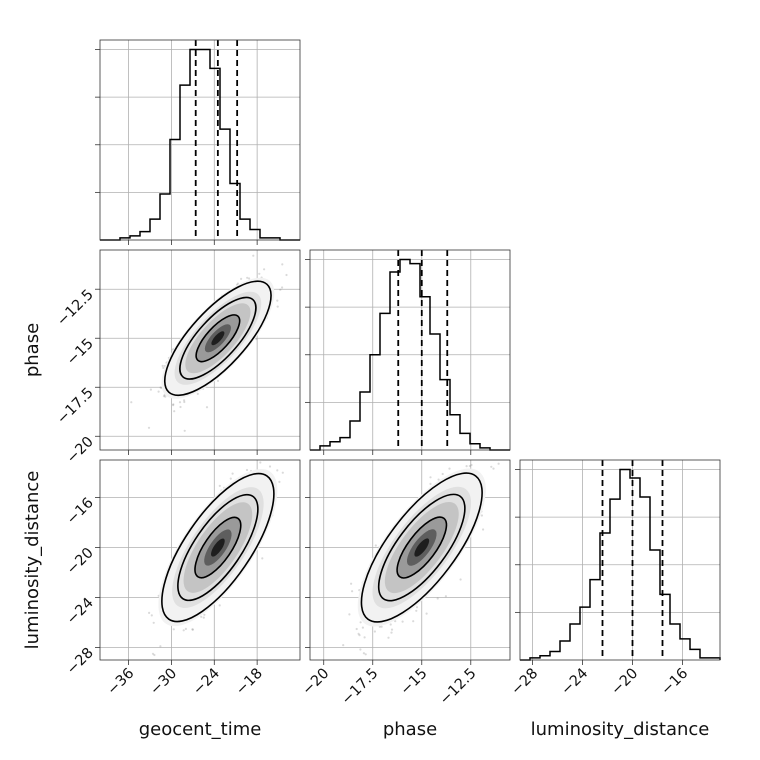 The width and height of the screenshot is (760, 760). I want to click on histogram-luminosity_distance, so click(620, 564).